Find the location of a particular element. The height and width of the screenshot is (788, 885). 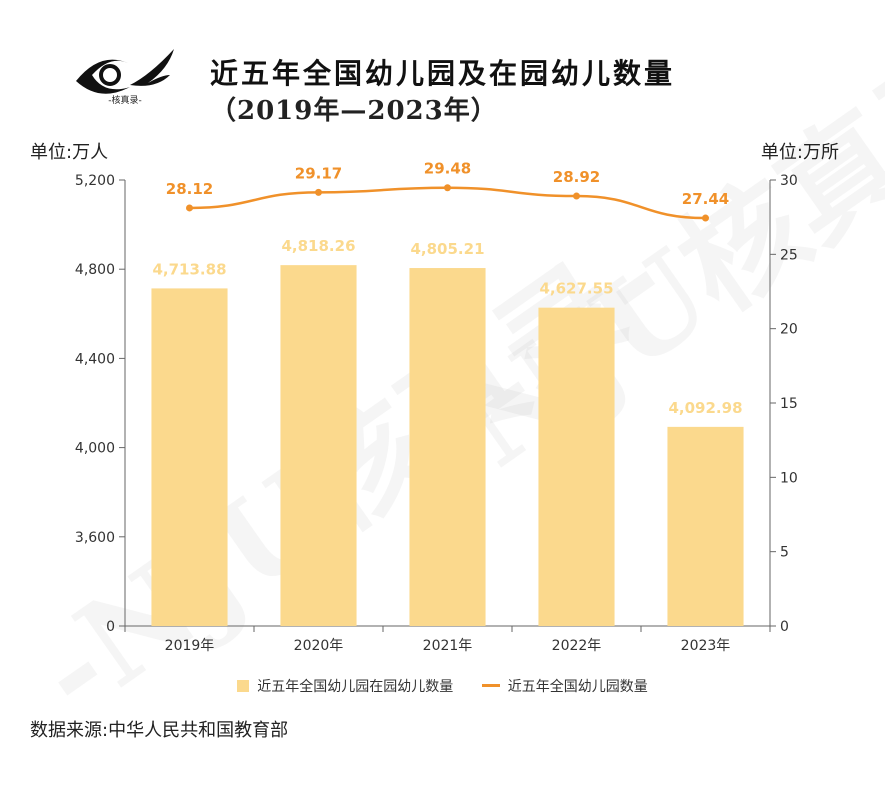

left-axis-unit: 单位:万人 is located at coordinates (69, 152).